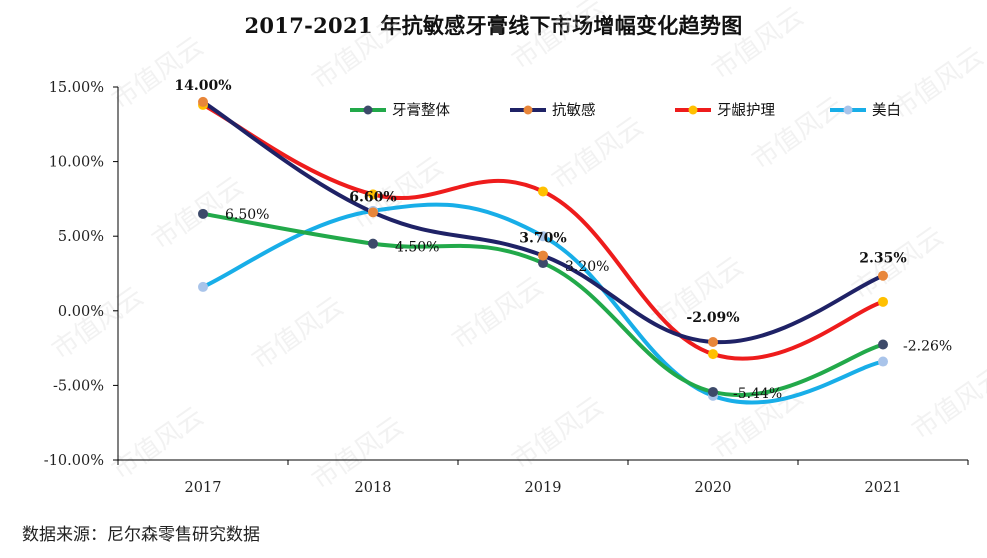 This screenshot has width=987, height=558. Describe the element at coordinates (882, 259) in the screenshot. I see `data-label: 2.35%` at that location.